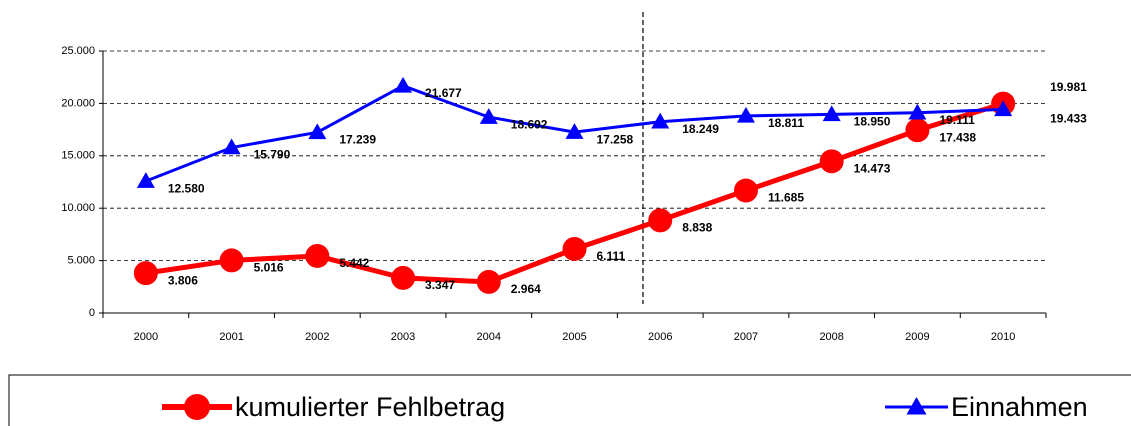 Image resolution: width=1131 pixels, height=426 pixels. Describe the element at coordinates (697, 228) in the screenshot. I see `value-label: 8.838` at that location.